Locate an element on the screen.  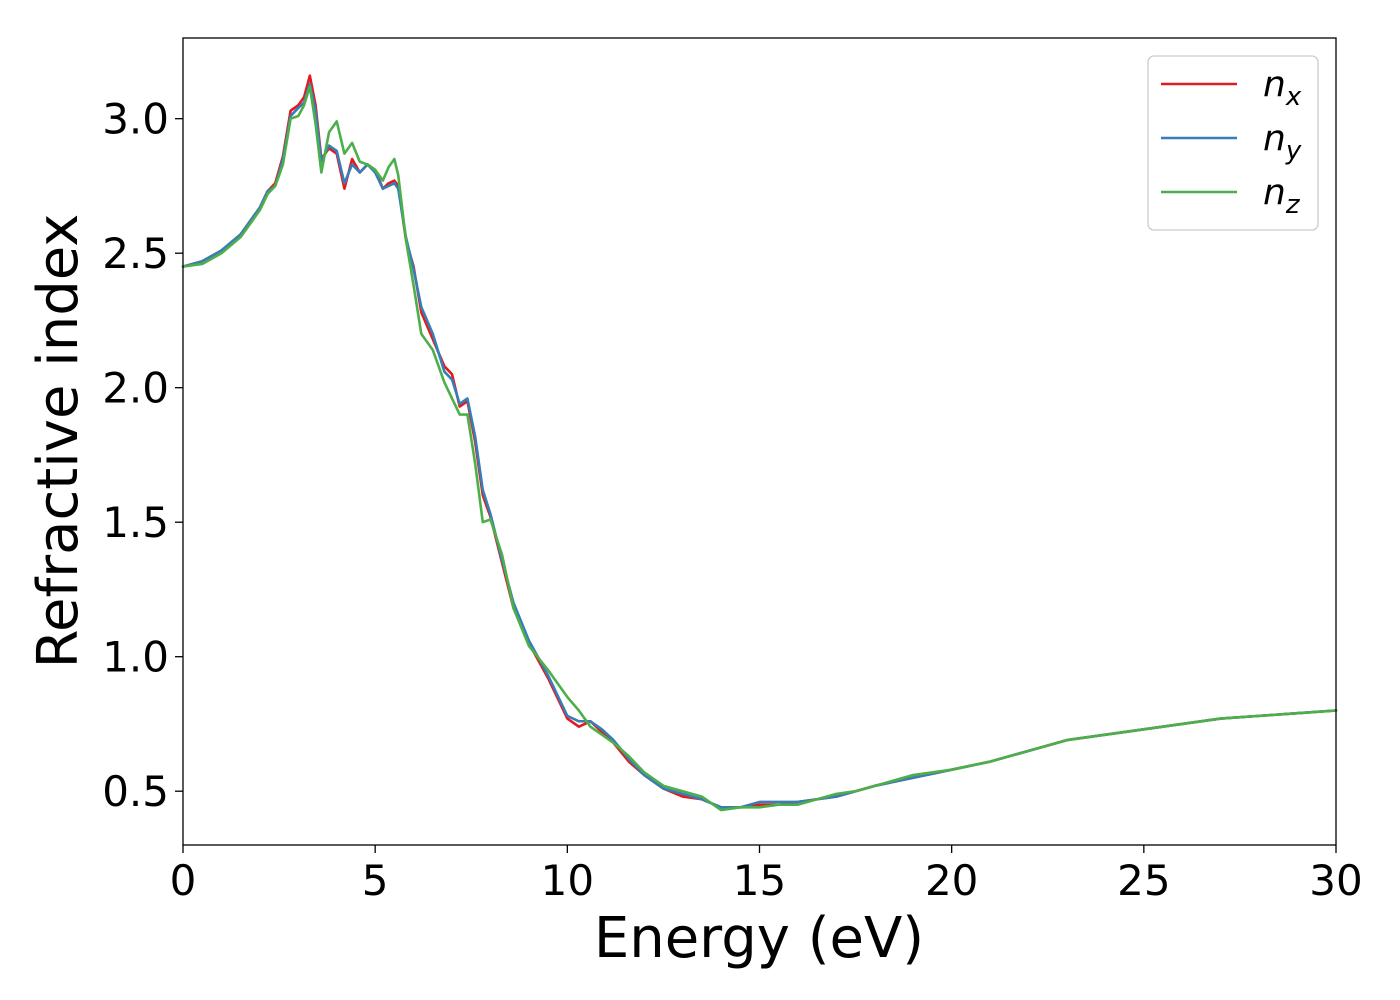
y-tick-label: 2.0 is located at coordinates (135, 388).